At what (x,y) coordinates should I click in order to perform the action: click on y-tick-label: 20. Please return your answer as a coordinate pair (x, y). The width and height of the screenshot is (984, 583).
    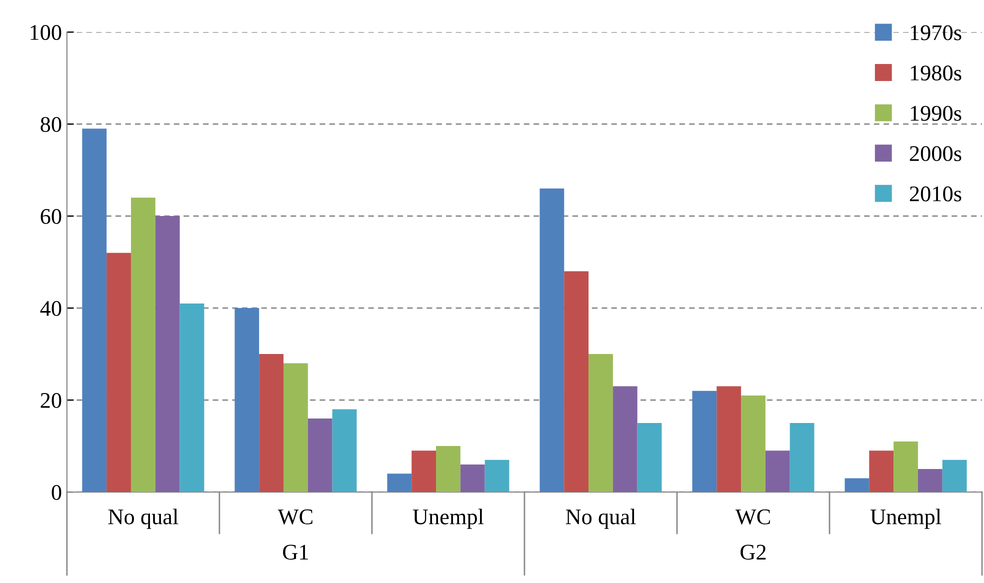
    Looking at the image, I should click on (51, 400).